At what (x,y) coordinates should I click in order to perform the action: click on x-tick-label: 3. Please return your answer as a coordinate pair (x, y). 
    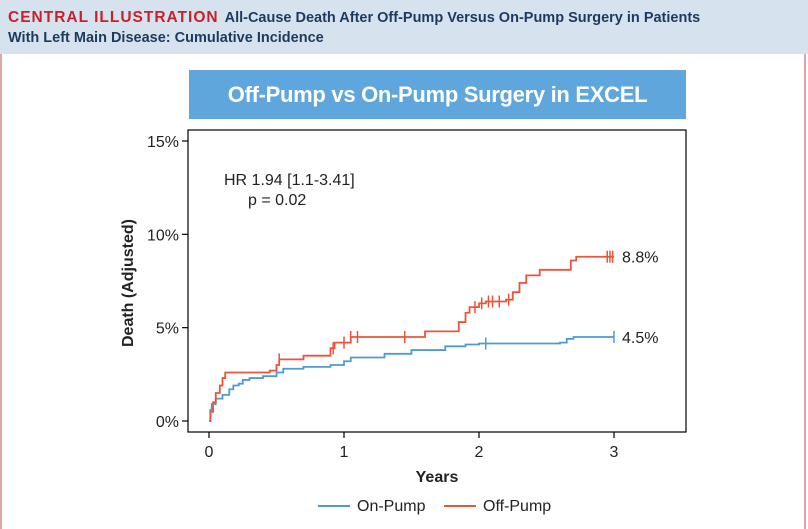
    Looking at the image, I should click on (614, 452).